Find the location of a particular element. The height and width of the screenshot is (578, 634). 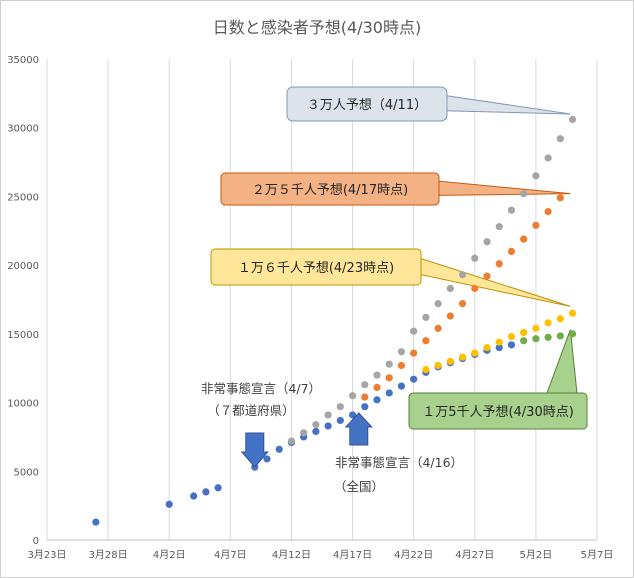

y-tick-label: 10000 is located at coordinates (23, 404).